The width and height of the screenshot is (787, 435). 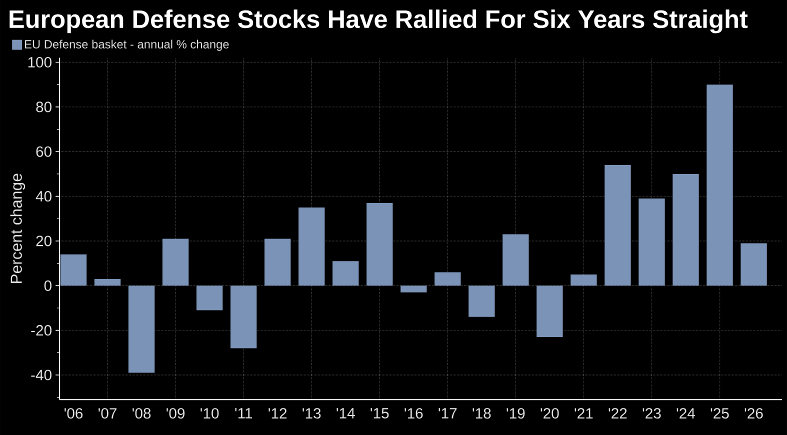 What do you see at coordinates (686, 413) in the screenshot?
I see `x-tick-label: '24` at bounding box center [686, 413].